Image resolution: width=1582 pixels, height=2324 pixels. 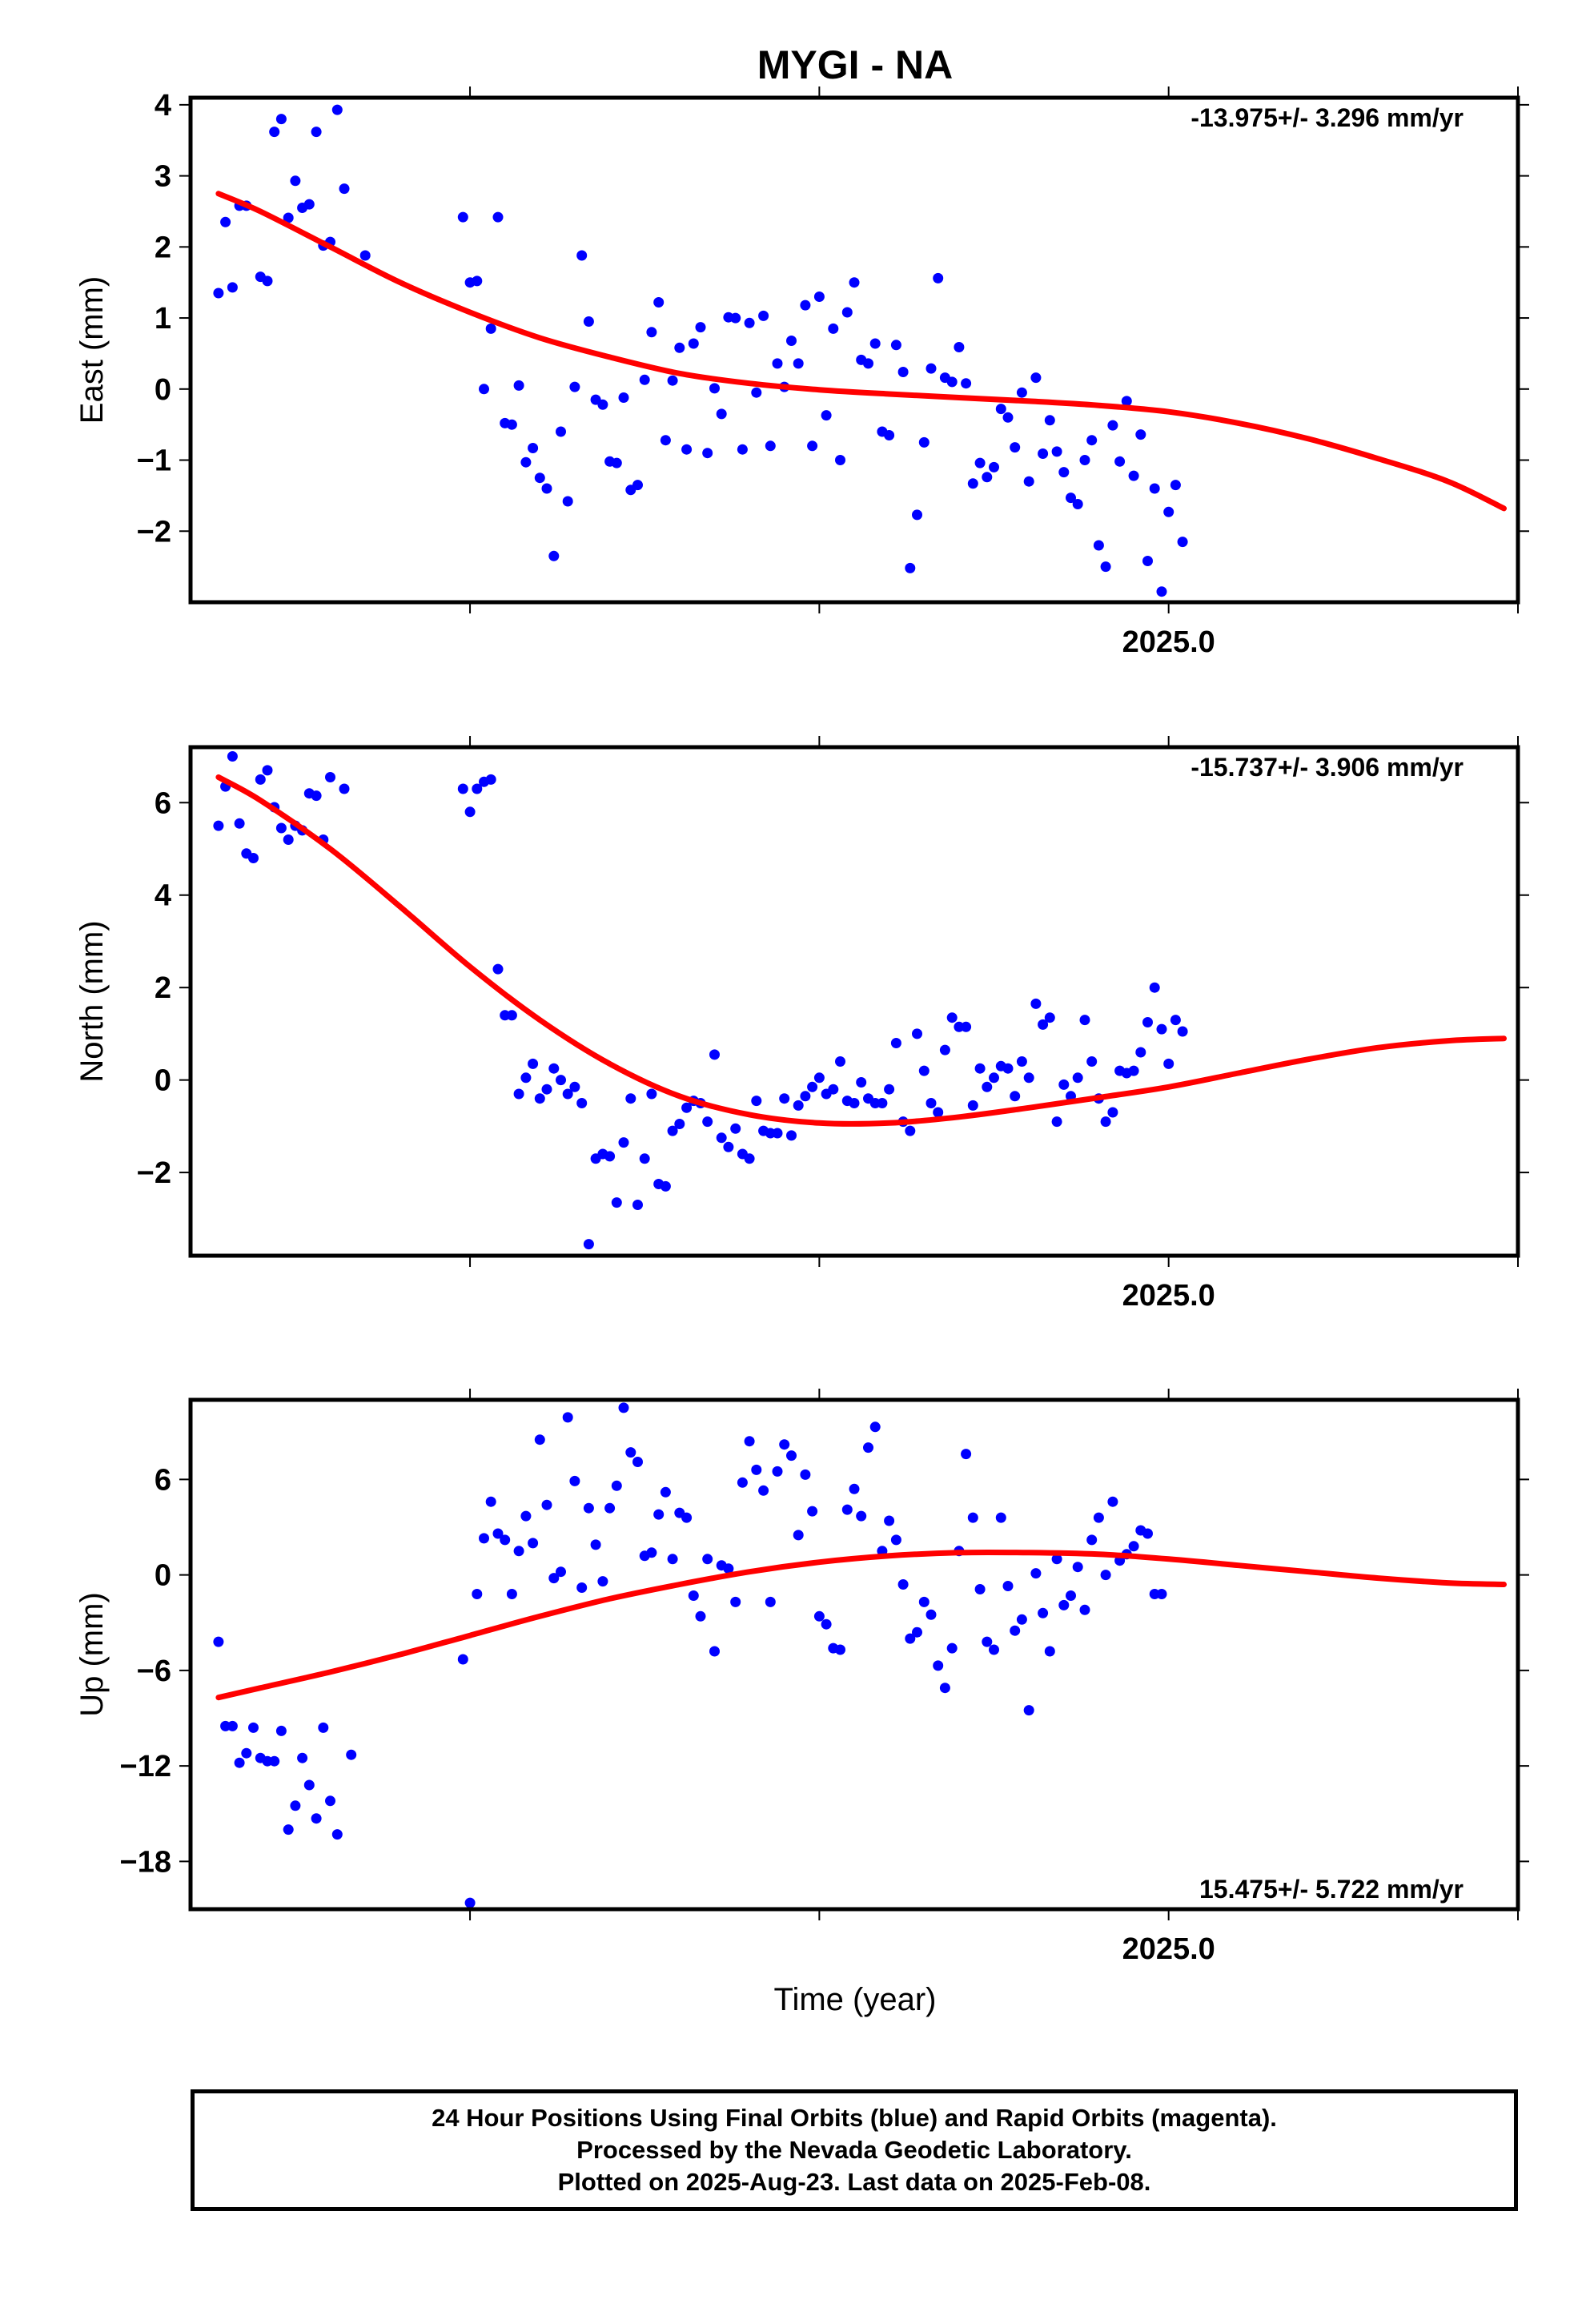 What do you see at coordinates (163, 390) in the screenshot?
I see `east-ytick-label: 0` at bounding box center [163, 390].